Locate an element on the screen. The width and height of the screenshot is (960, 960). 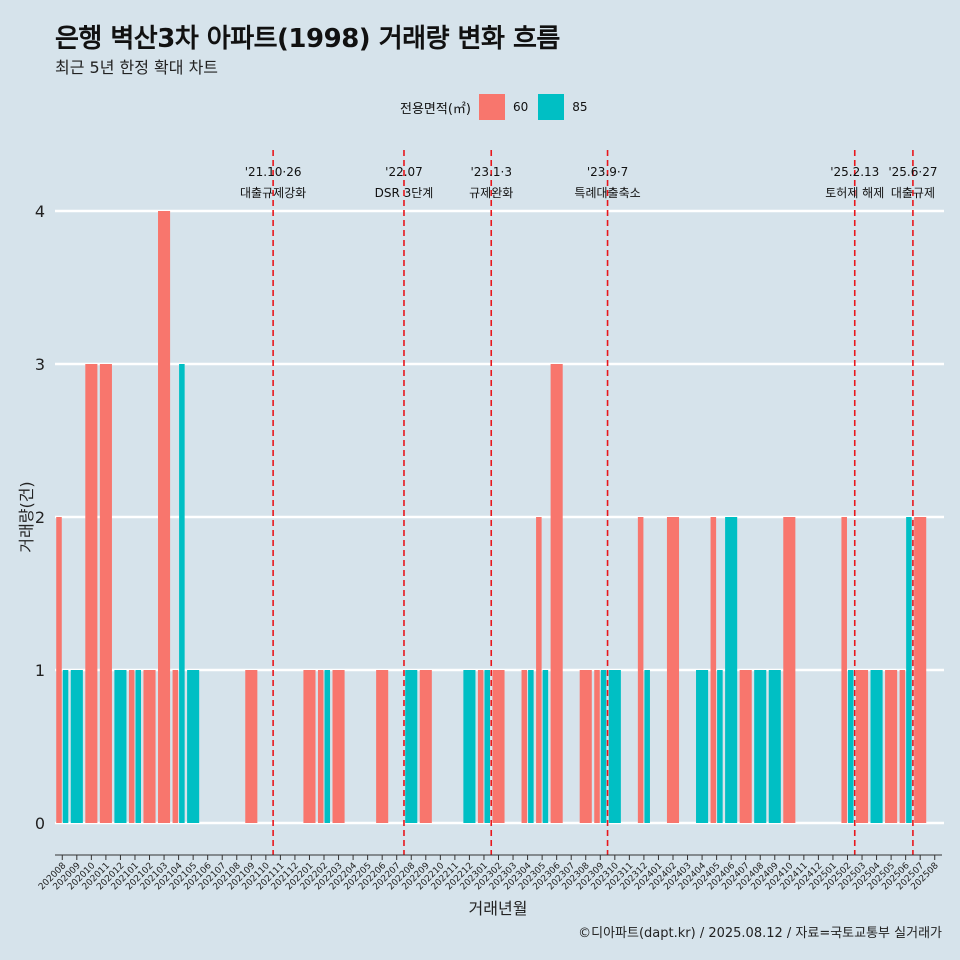
event-label: 특례대출축소 is located at coordinates (607, 193).